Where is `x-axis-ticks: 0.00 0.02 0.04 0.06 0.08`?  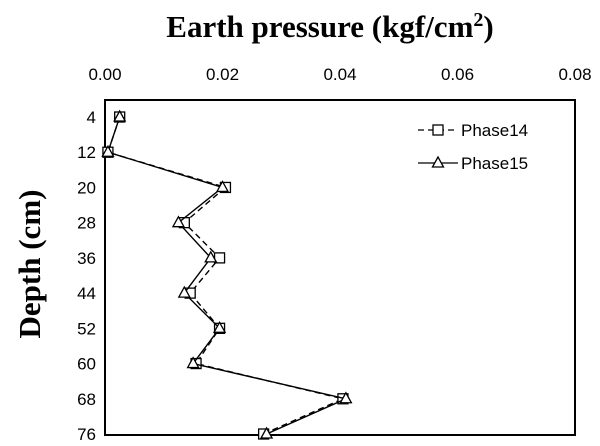 x-axis-ticks: 0.00 0.02 0.04 0.06 0.08 is located at coordinates (339, 74).